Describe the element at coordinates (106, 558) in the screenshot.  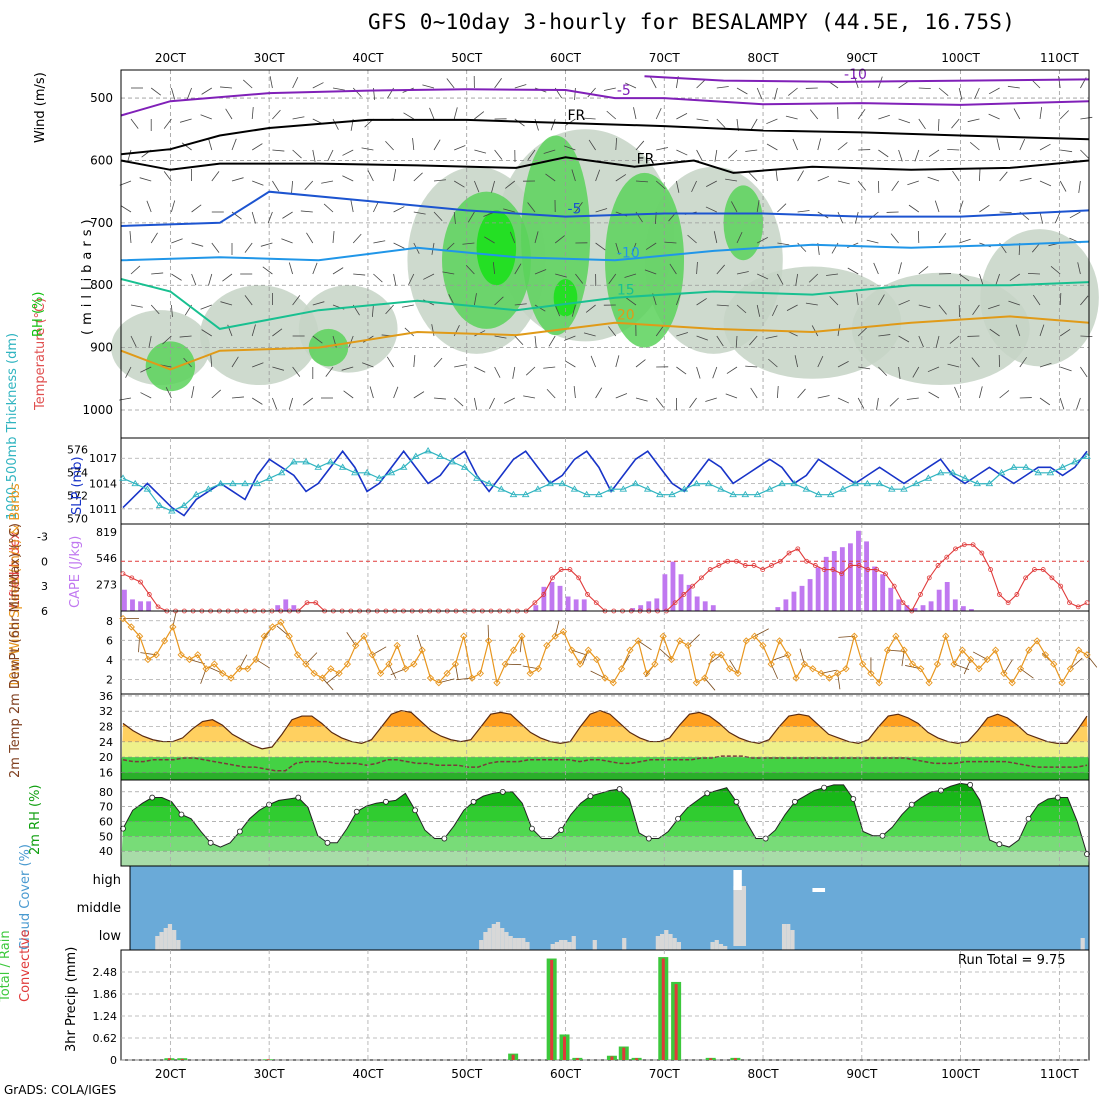
I see `cape-tick-546: 546` at that location.